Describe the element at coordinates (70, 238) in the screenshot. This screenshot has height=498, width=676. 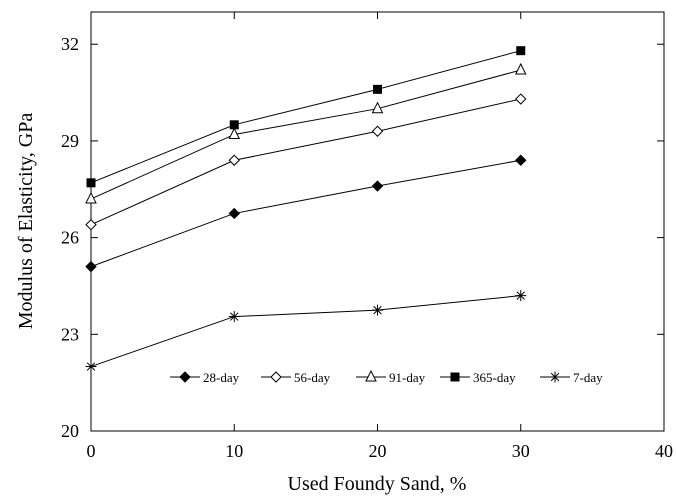
I see `y-tick-label: 26` at that location.